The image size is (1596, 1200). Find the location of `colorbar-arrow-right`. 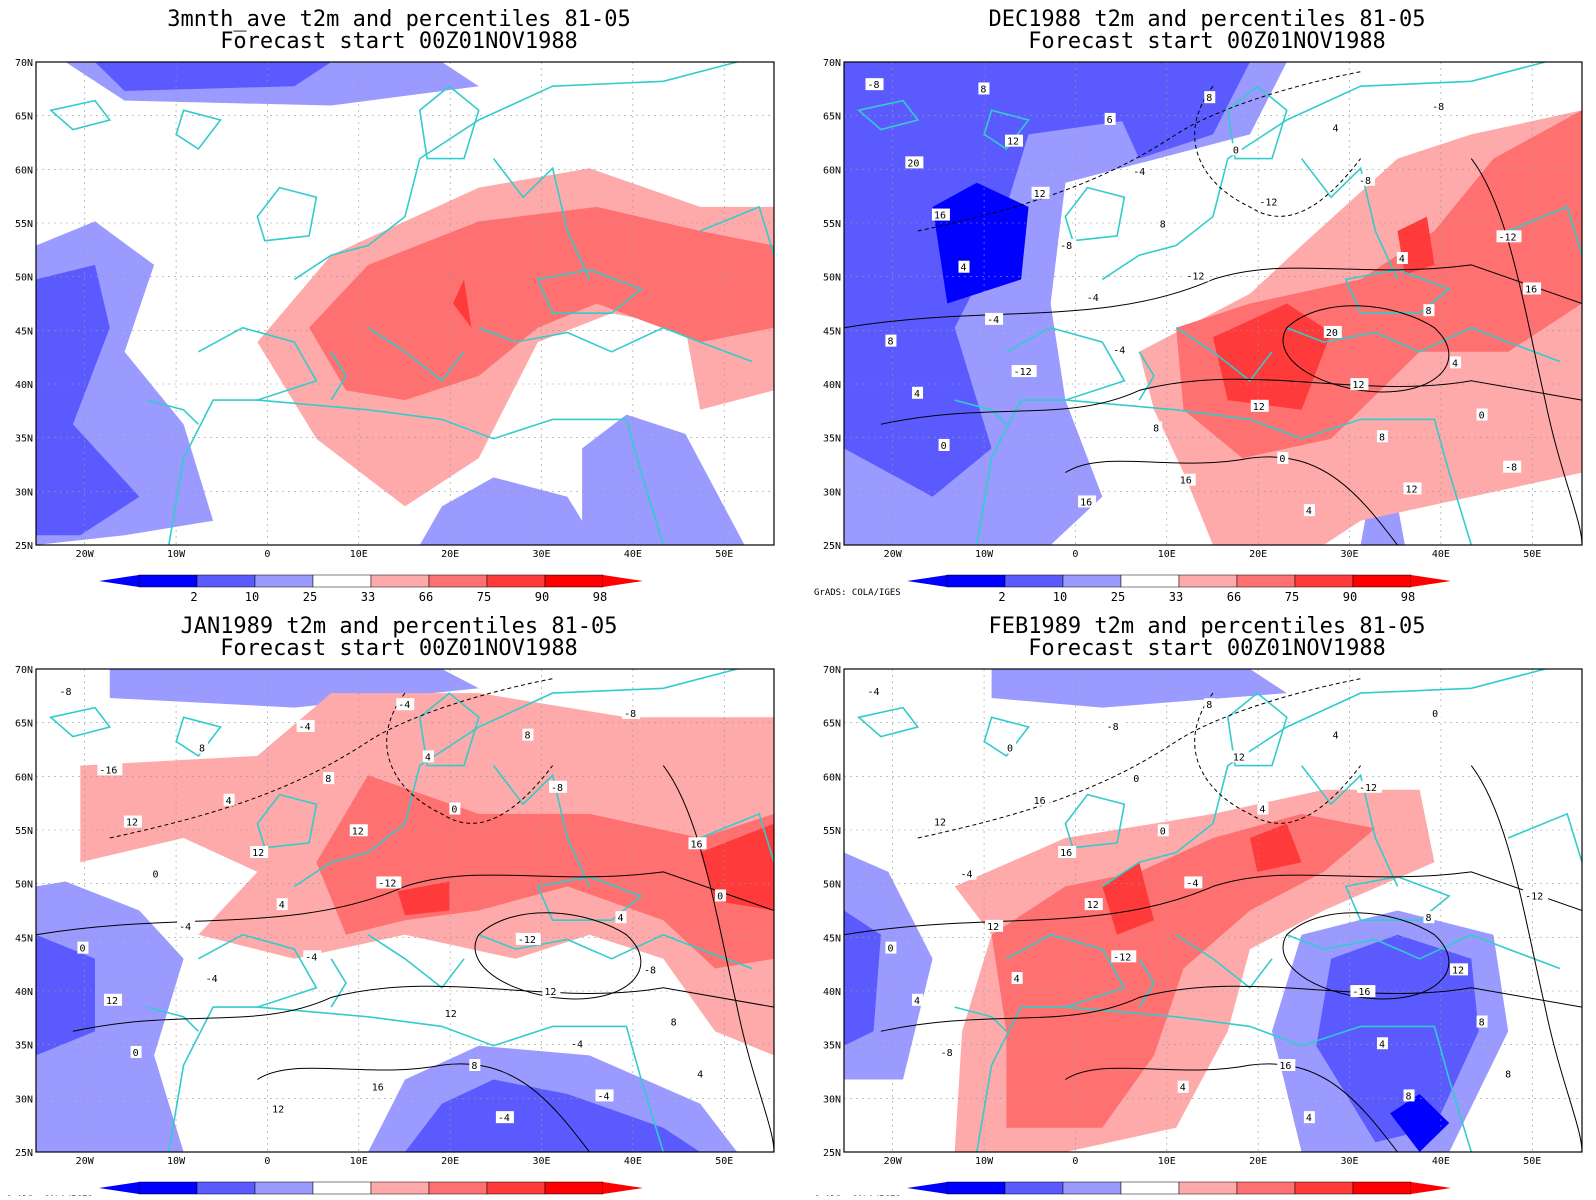

colorbar-arrow-right is located at coordinates (623, 581).